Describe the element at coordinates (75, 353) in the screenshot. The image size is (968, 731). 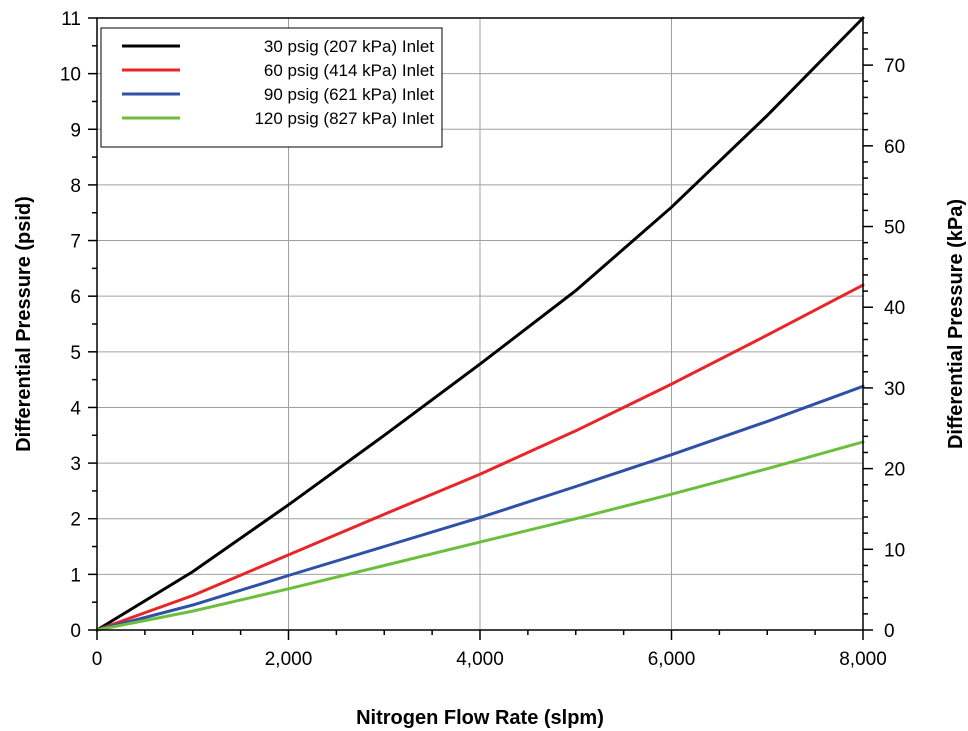
I see `y-tick-label: 5` at that location.